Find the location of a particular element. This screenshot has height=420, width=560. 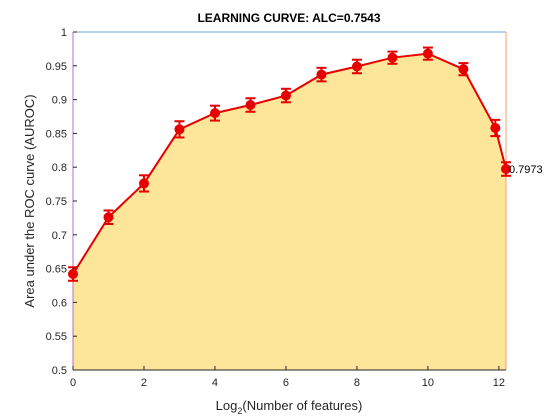

chart-title: LEARNING CURVE: ALC=0.7543 is located at coordinates (288, 18).